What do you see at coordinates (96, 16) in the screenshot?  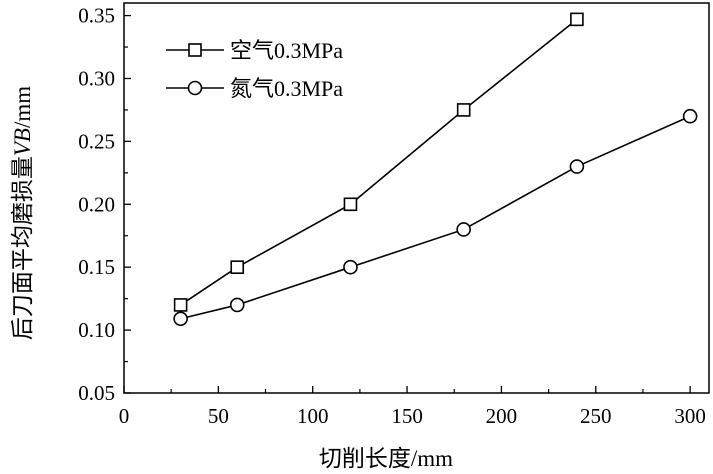 I see `y-tick-label: 0.35` at bounding box center [96, 16].